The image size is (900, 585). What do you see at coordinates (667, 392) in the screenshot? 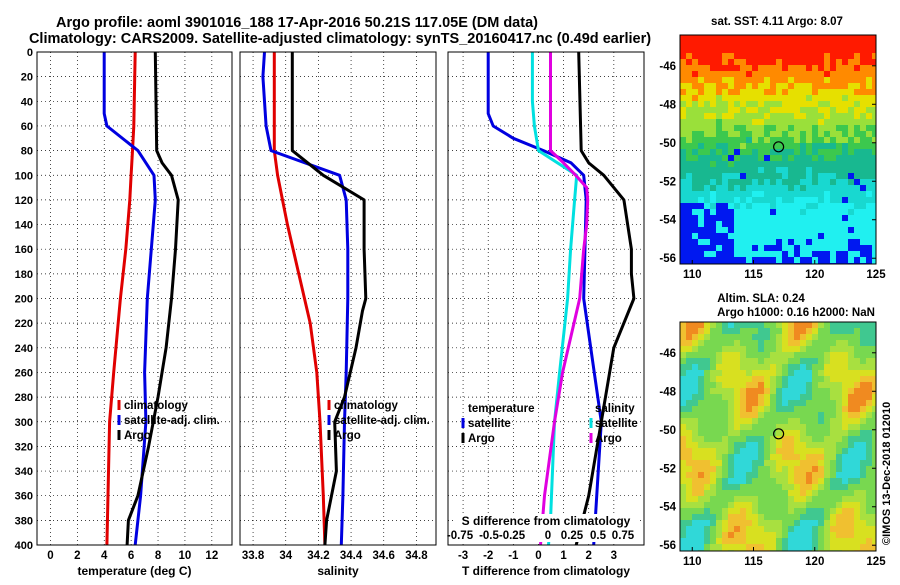
I see `lat-tick-label: -48` at bounding box center [667, 392].